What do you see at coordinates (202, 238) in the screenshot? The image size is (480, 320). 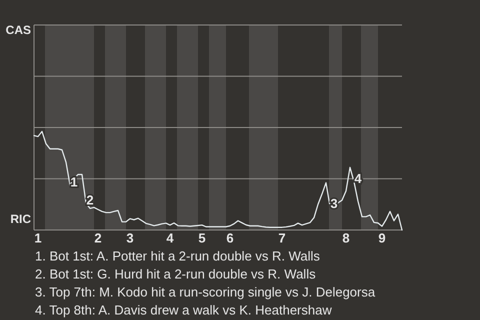 I see `x-tick-label: 5` at bounding box center [202, 238].